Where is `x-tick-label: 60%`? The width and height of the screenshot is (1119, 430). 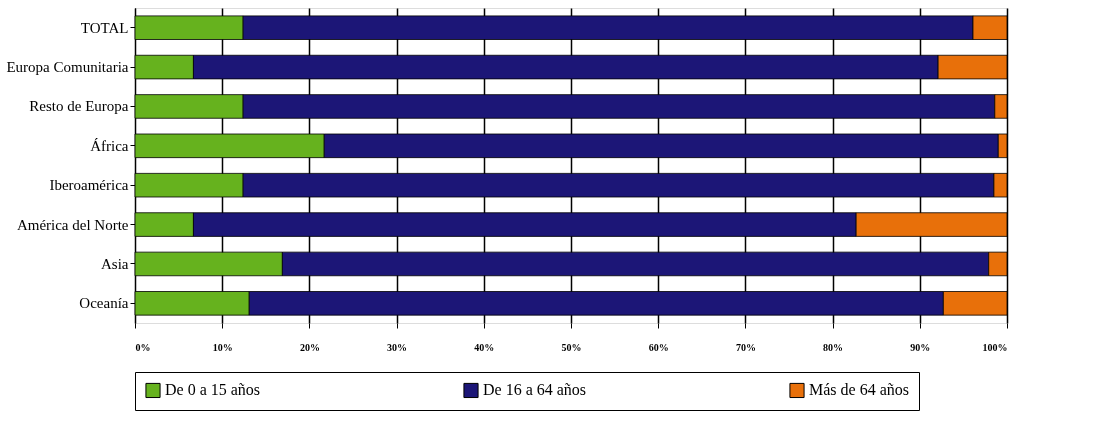
x-tick-label: 60% is located at coordinates (658, 347).